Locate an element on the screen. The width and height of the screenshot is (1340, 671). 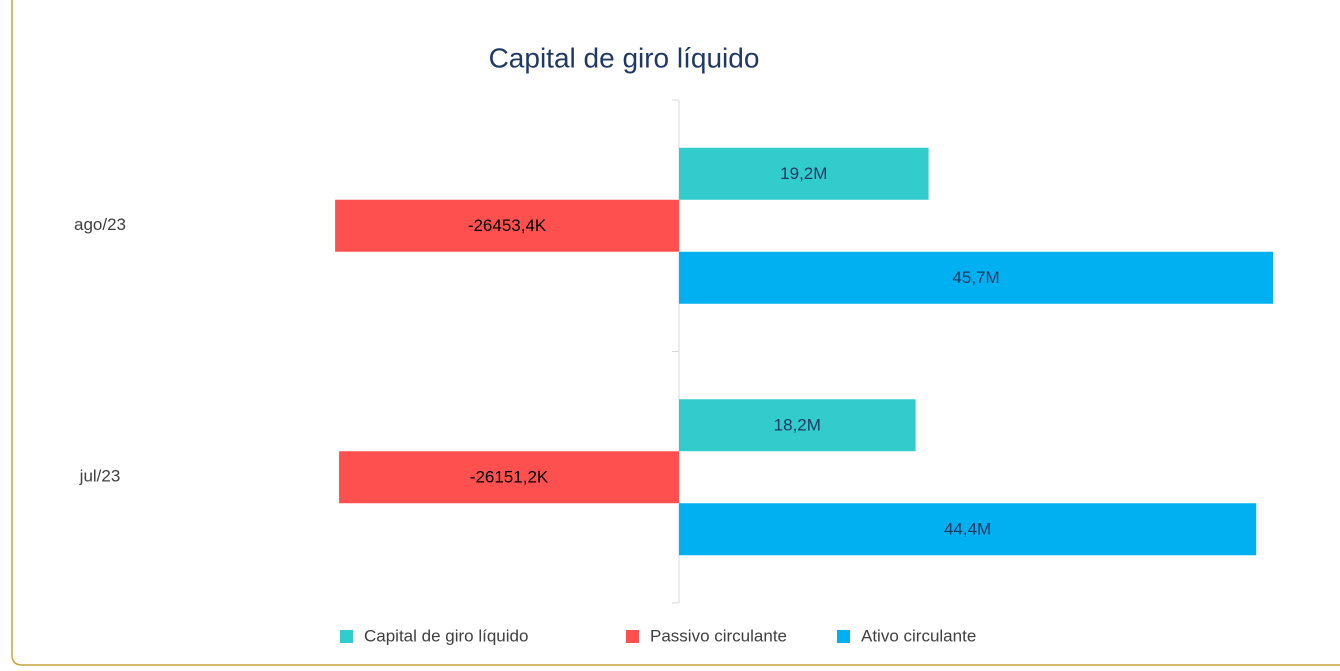
data-label: 44,4M is located at coordinates (967, 529).